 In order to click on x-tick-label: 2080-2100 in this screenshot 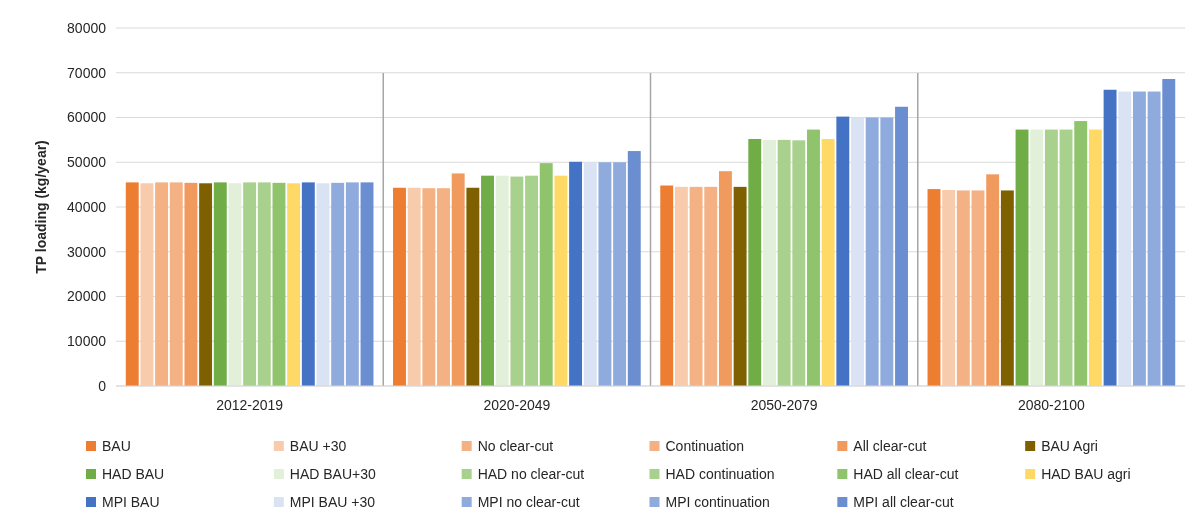, I will do `click(1051, 405)`.